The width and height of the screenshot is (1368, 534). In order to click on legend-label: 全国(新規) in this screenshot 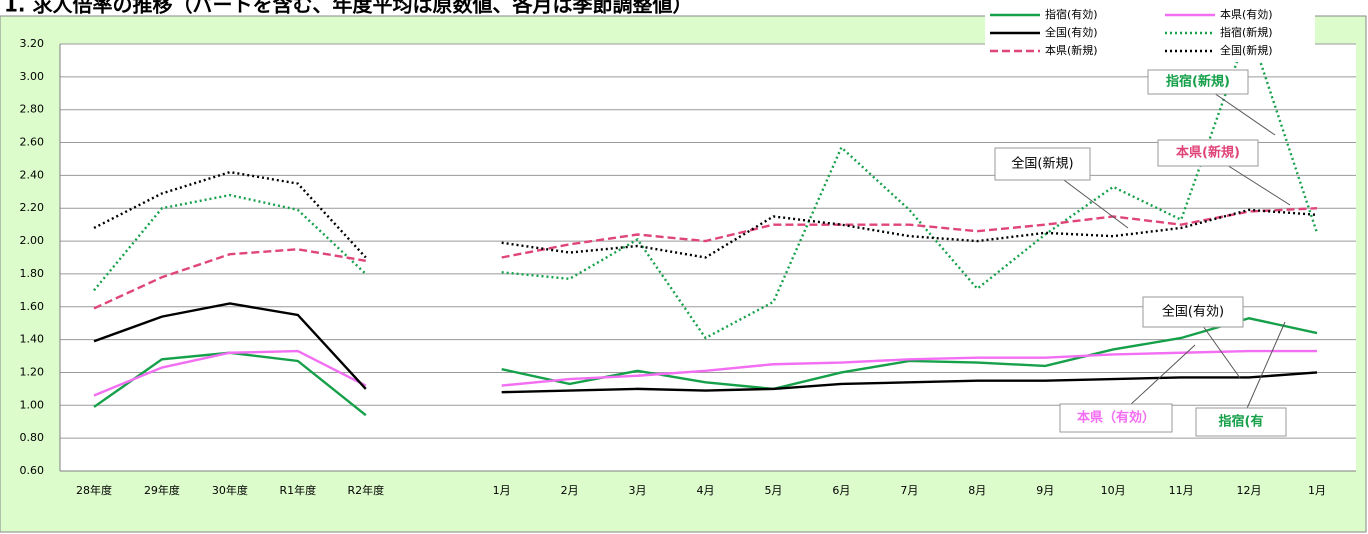, I will do `click(1246, 50)`.